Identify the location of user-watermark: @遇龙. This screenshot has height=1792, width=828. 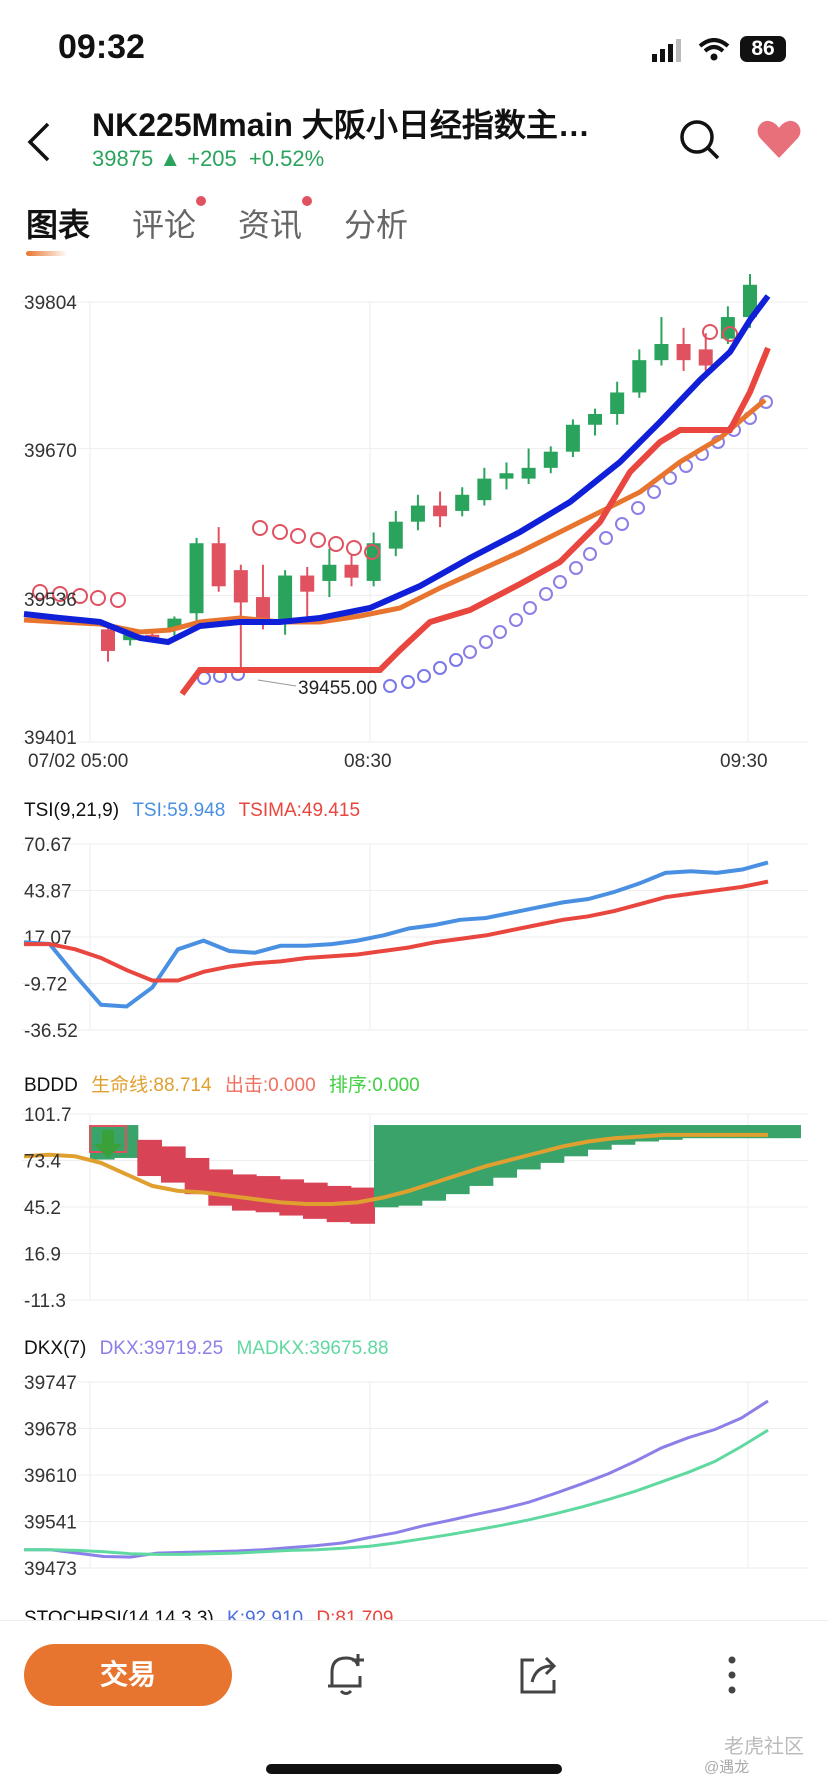
(727, 1767).